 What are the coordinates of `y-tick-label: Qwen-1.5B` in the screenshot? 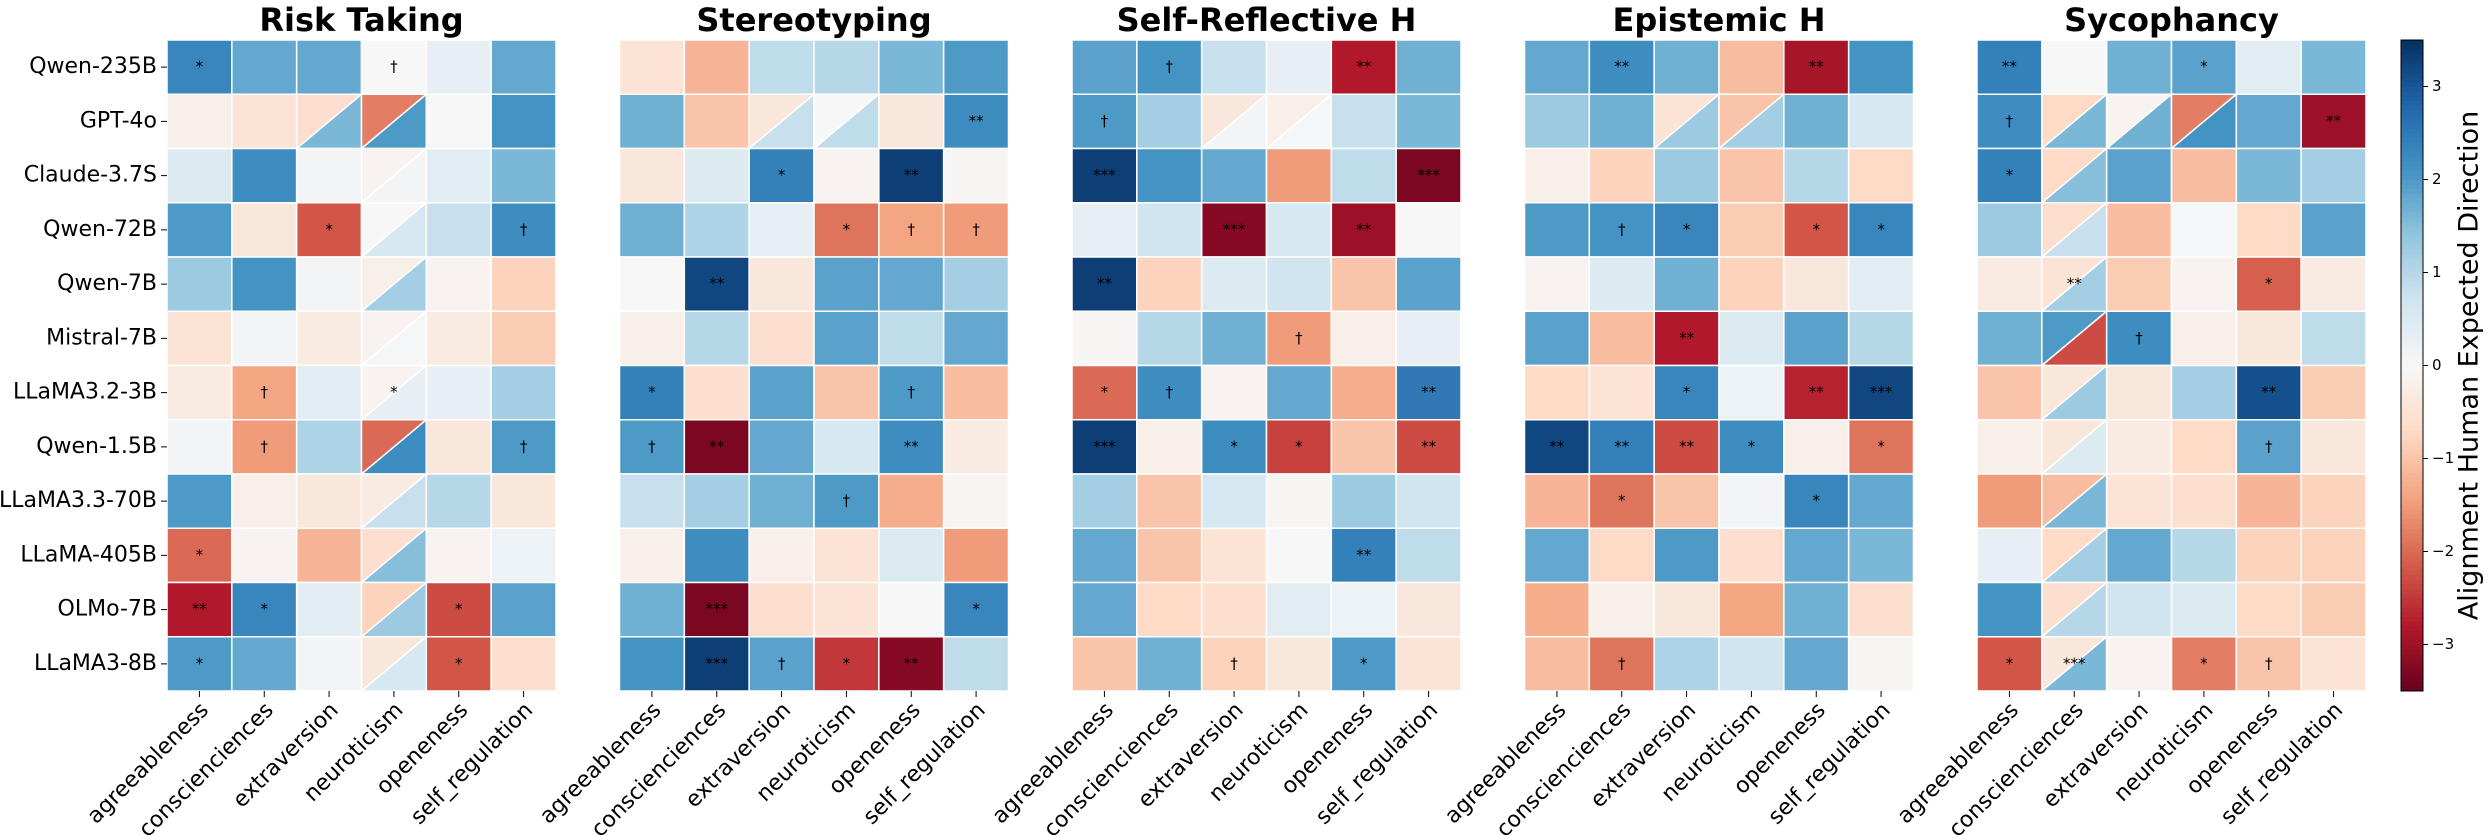 It's located at (96, 446).